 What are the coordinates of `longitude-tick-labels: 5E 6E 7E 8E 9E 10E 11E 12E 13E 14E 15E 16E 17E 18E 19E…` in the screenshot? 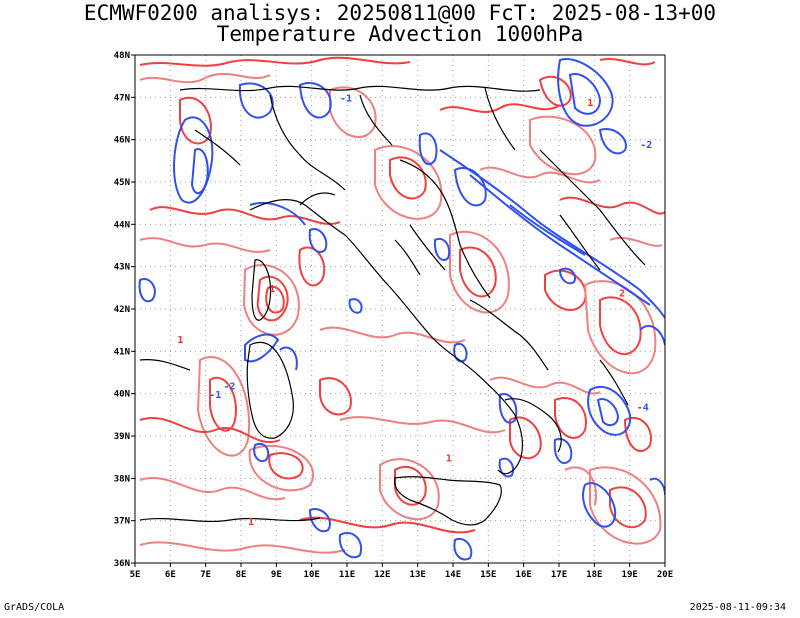 It's located at (401, 571).